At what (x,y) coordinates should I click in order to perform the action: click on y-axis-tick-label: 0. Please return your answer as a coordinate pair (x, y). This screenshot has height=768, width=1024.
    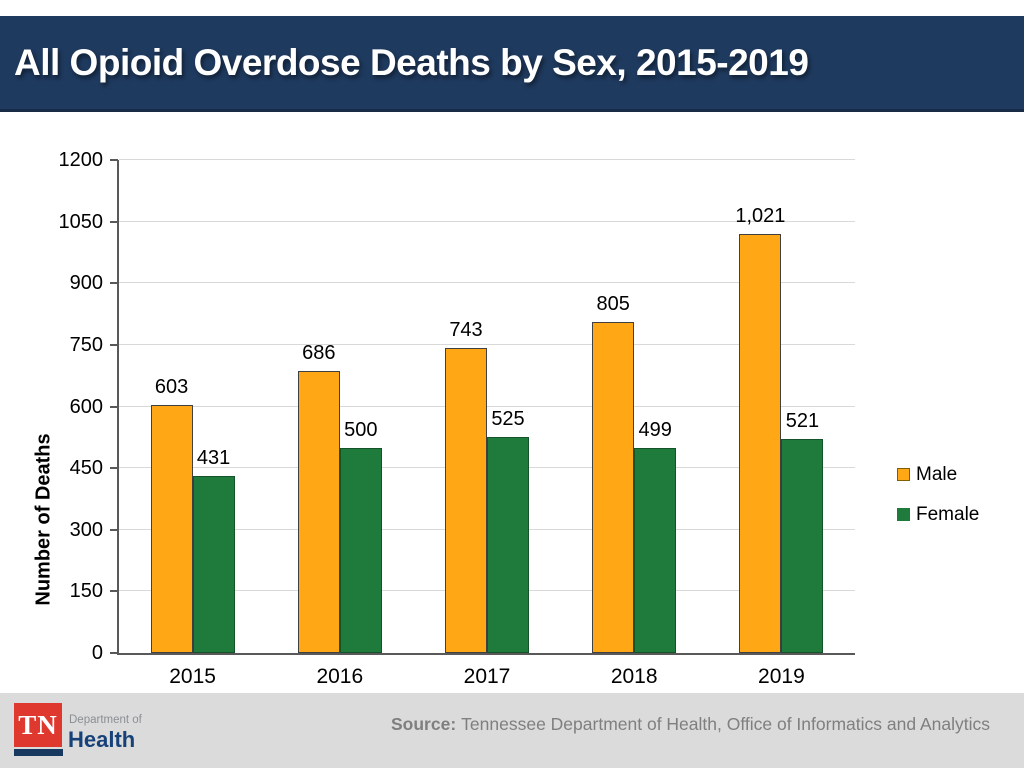
    Looking at the image, I should click on (97, 653).